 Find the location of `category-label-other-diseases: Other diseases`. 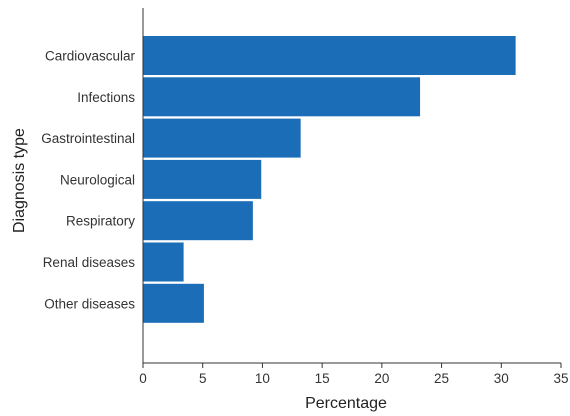

category-label-other-diseases: Other diseases is located at coordinates (89, 303).